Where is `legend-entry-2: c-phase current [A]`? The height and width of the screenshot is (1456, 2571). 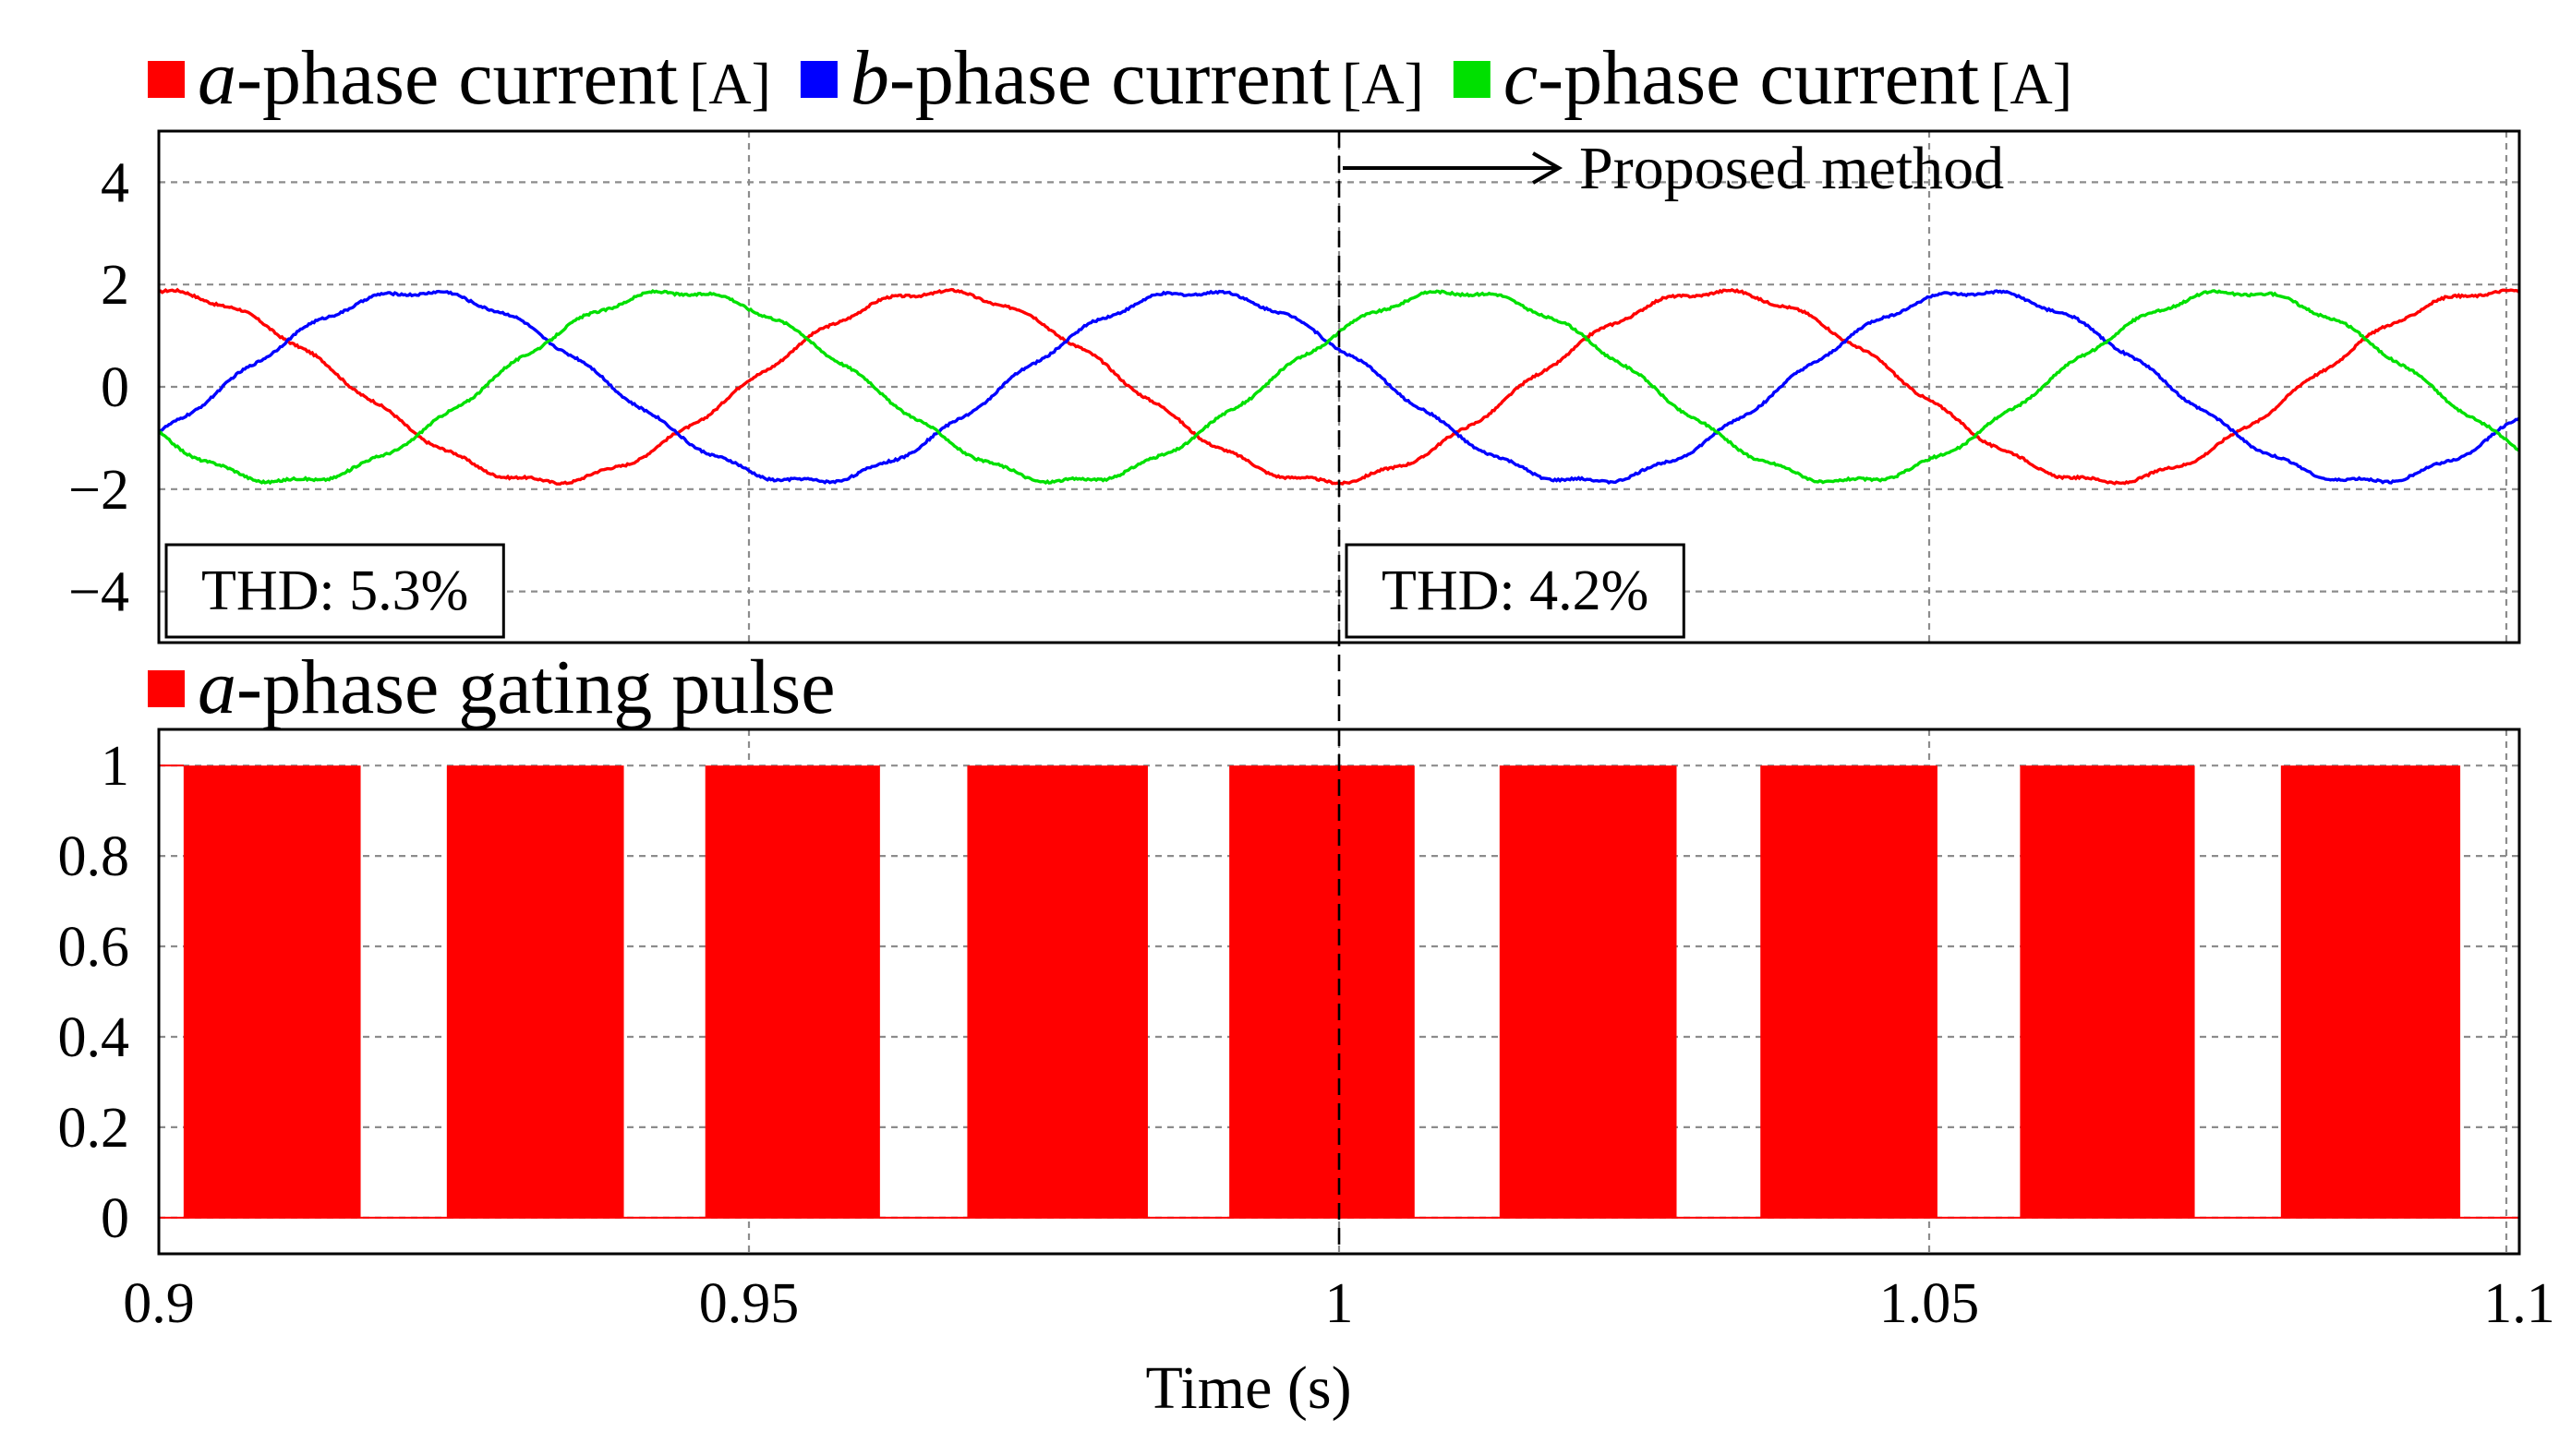
legend-entry-2: c-phase current [A] is located at coordinates (1787, 78).